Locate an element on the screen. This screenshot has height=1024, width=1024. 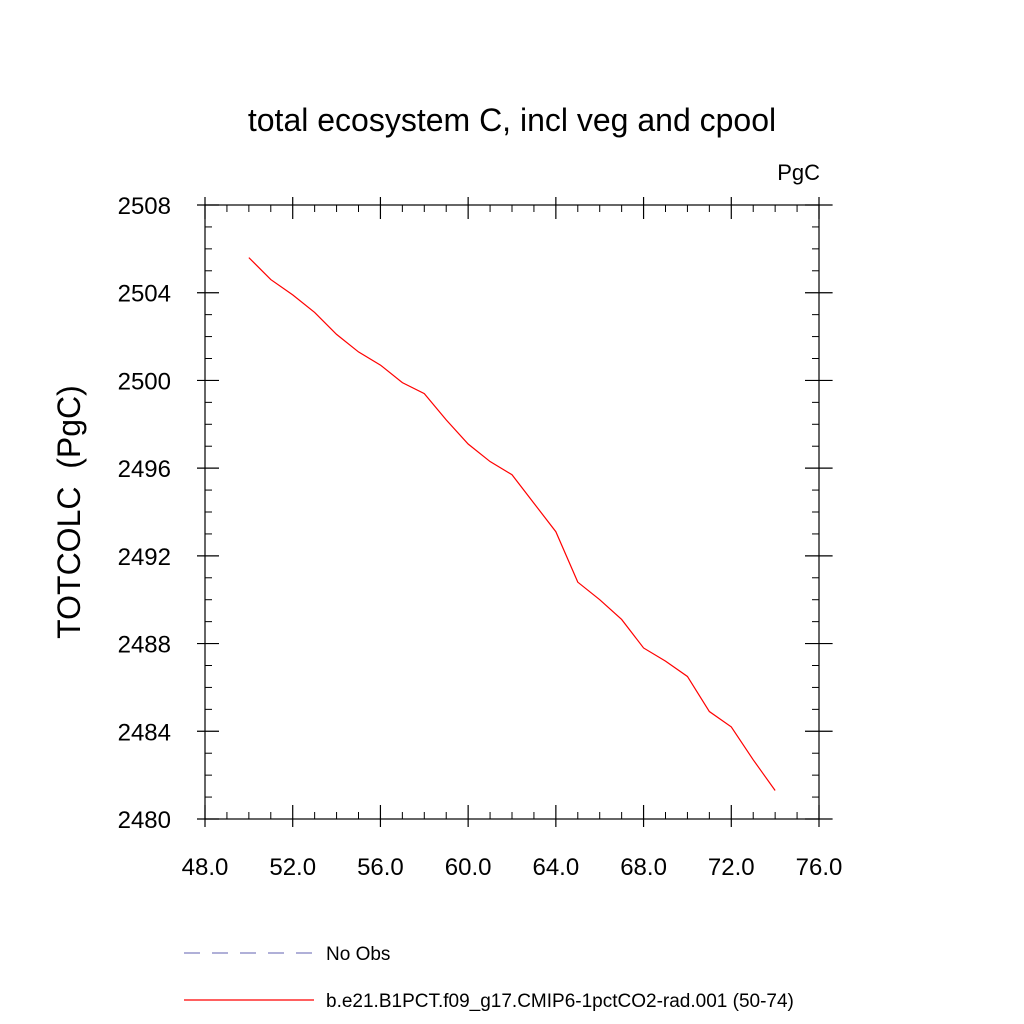
x-tick-label: 76.0 is located at coordinates (819, 867).